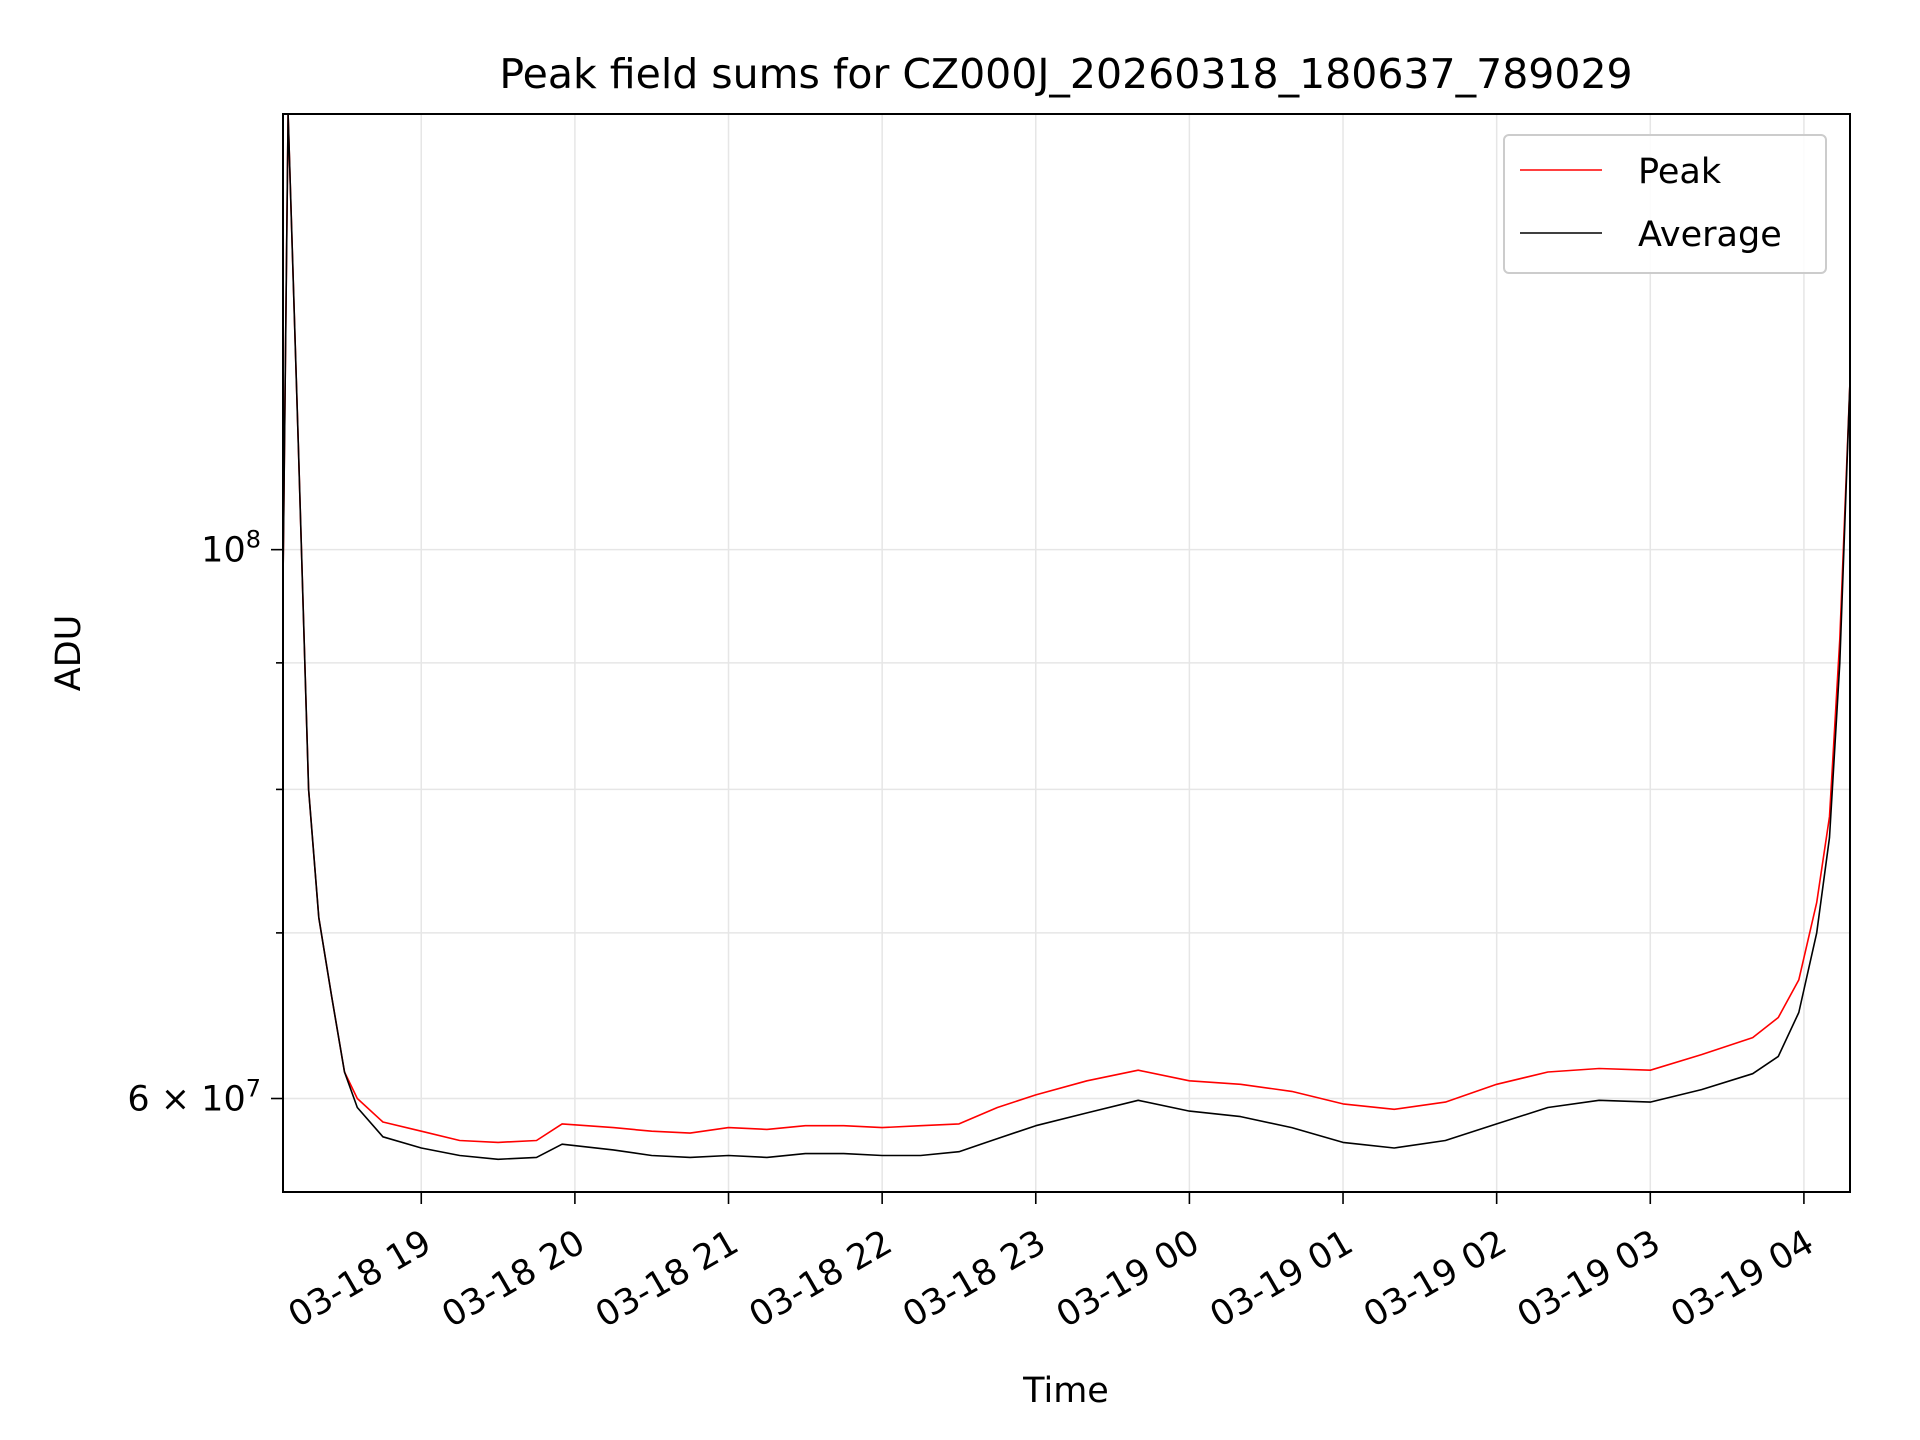  What do you see at coordinates (1065, 1391) in the screenshot?
I see `x-axis-label: Time` at bounding box center [1065, 1391].